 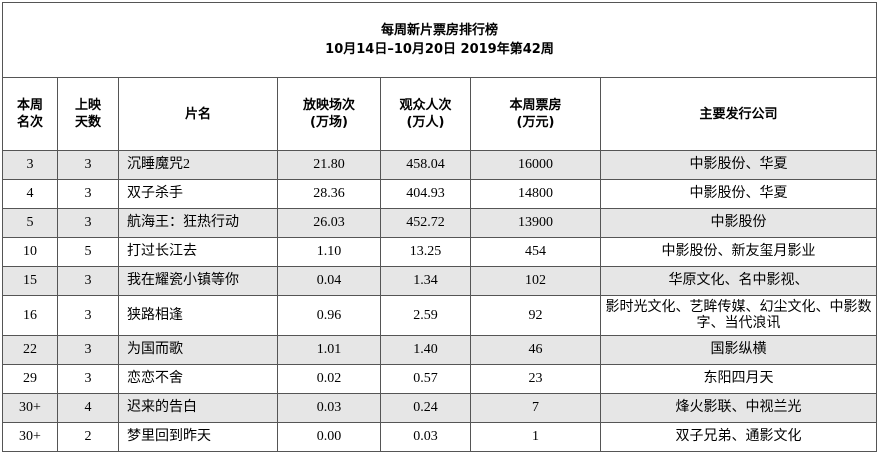 What do you see at coordinates (738, 315) in the screenshot?
I see `table-cell: 影时光文化、艺眸传媒、幻尘文化、中影数字、当代浪讯` at bounding box center [738, 315].